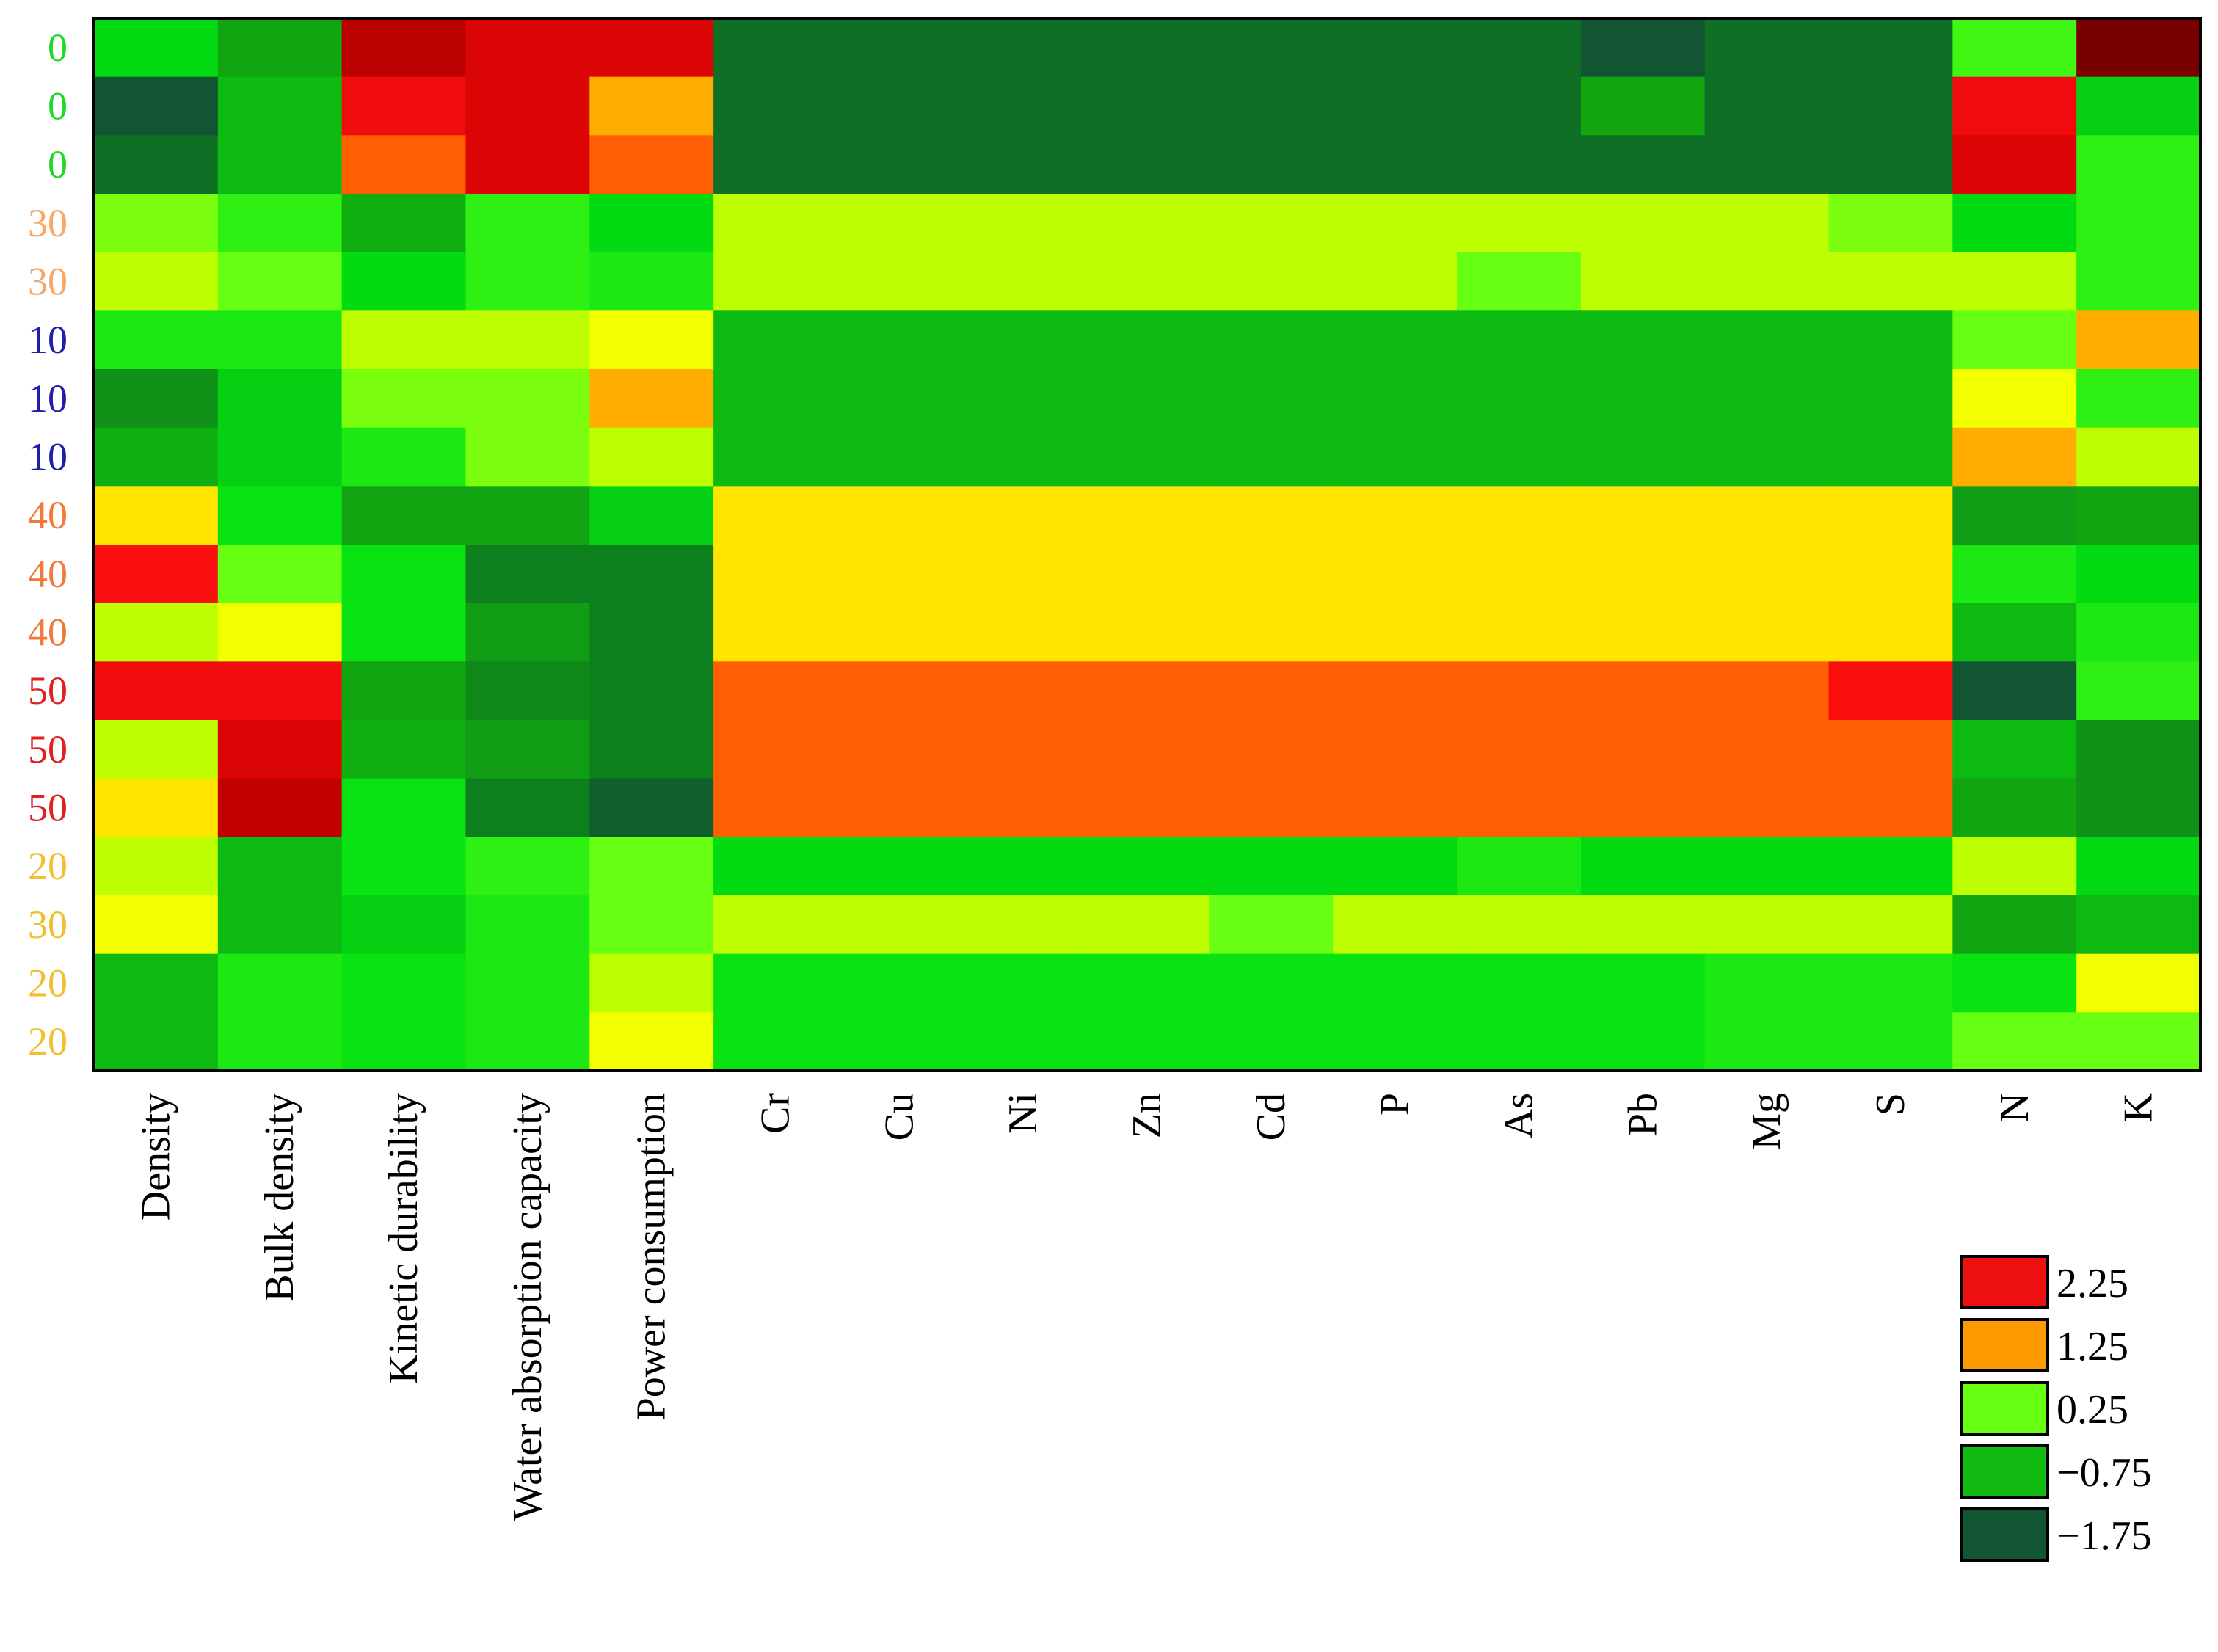 The height and width of the screenshot is (1652, 2218). What do you see at coordinates (1271, 1116) in the screenshot?
I see `column-label: Cd` at bounding box center [1271, 1116].